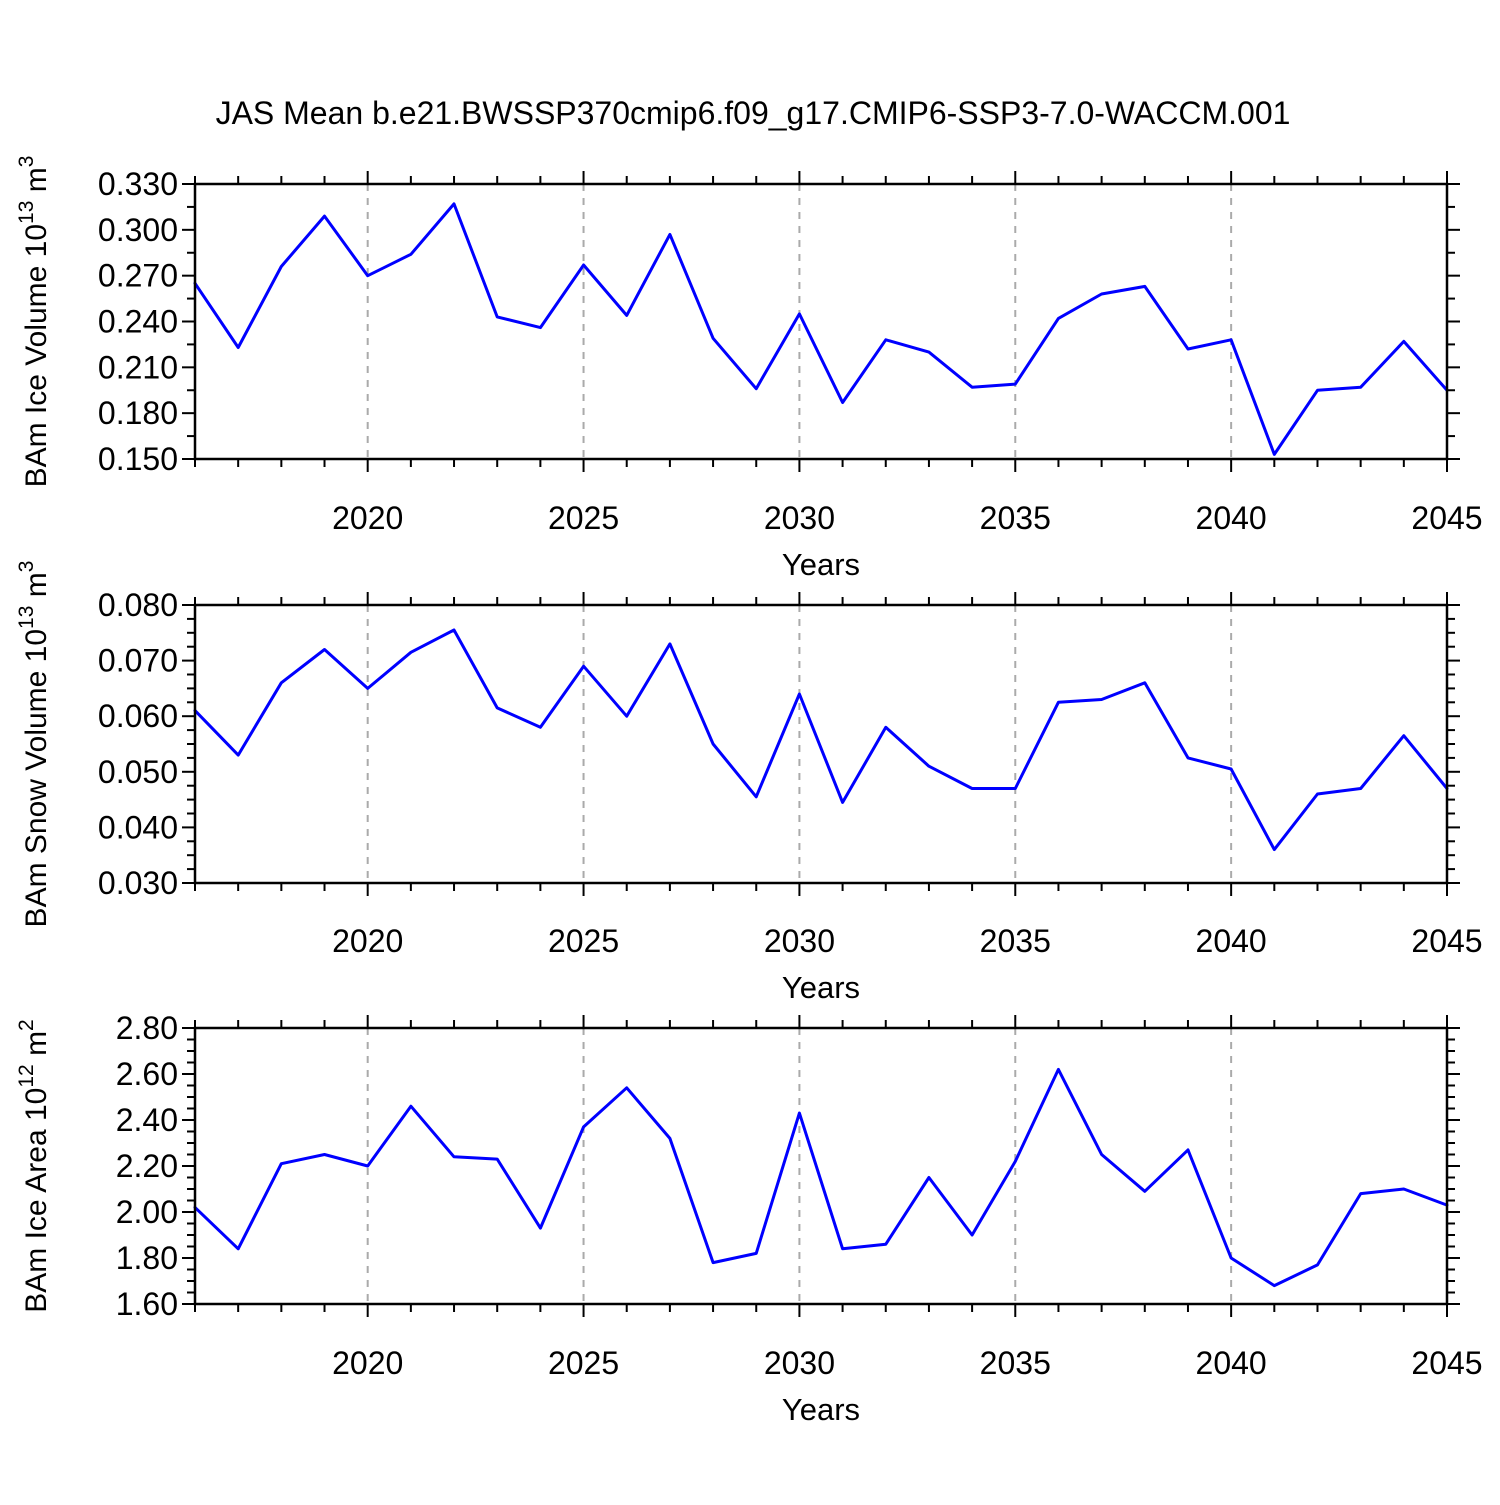 The width and height of the screenshot is (1500, 1505). What do you see at coordinates (147, 1074) in the screenshot?
I see `y-tick-label: 2.60` at bounding box center [147, 1074].